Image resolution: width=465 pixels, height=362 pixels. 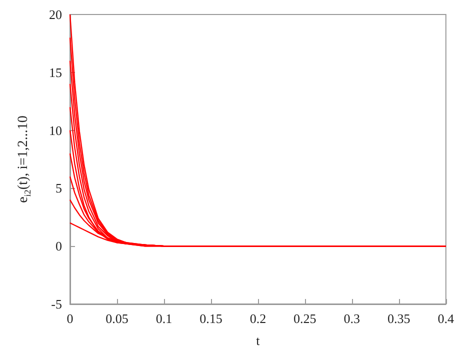 I want to click on x-tick-label: 0.25, so click(x=305, y=318).